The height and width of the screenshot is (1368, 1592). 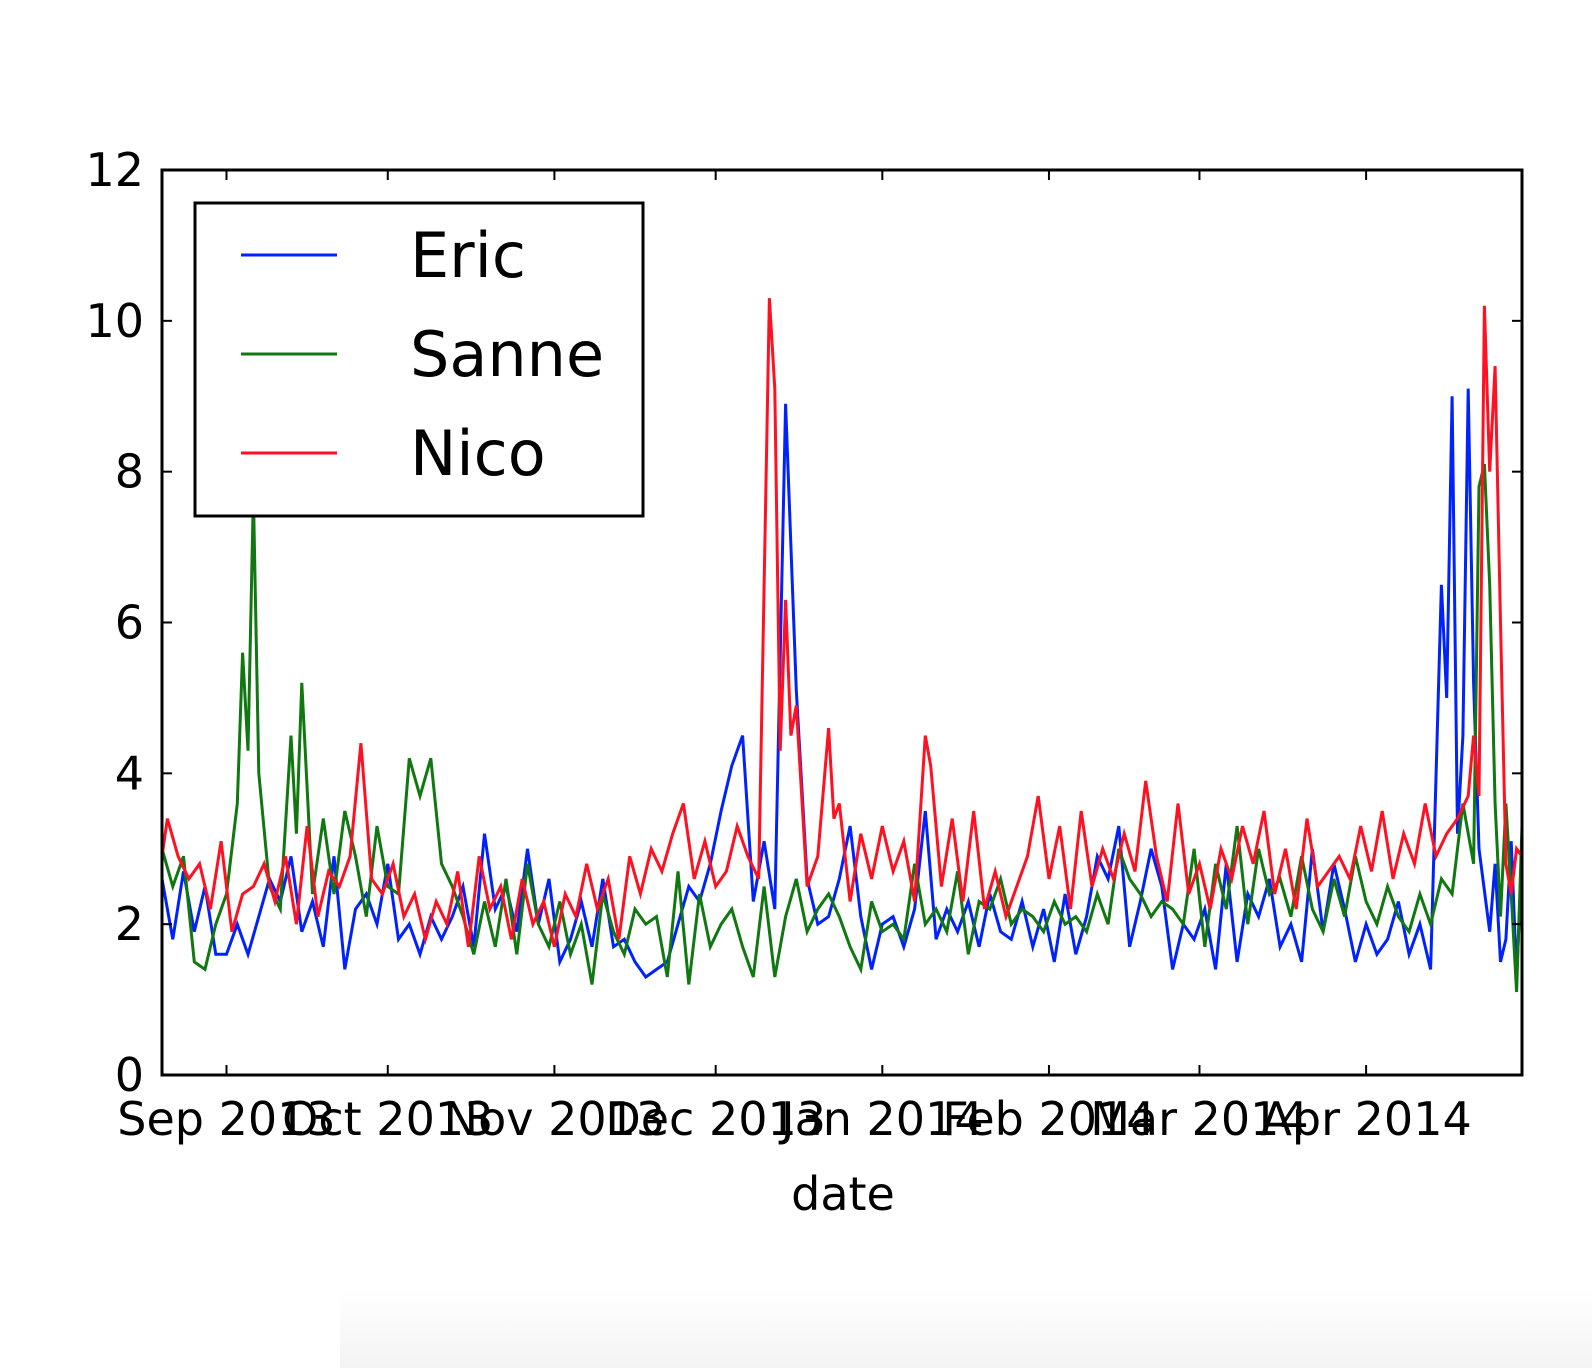 What do you see at coordinates (843, 1194) in the screenshot?
I see `x-axis-label: date` at bounding box center [843, 1194].